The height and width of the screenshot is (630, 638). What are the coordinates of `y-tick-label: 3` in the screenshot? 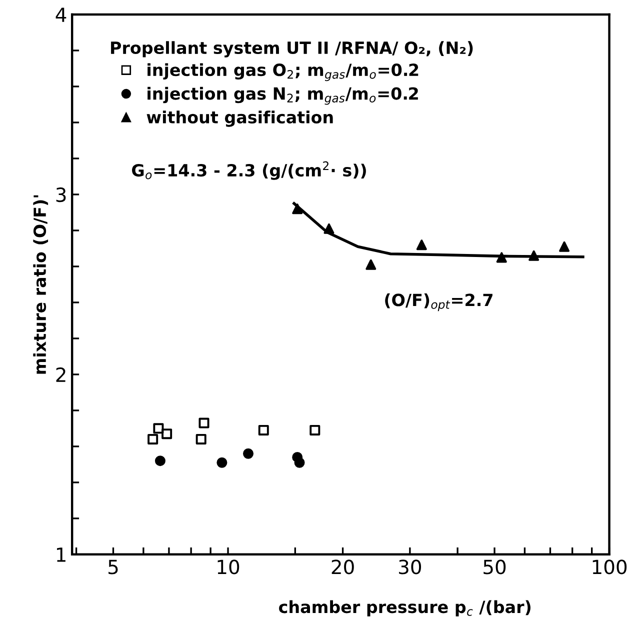 It's located at (61, 194).